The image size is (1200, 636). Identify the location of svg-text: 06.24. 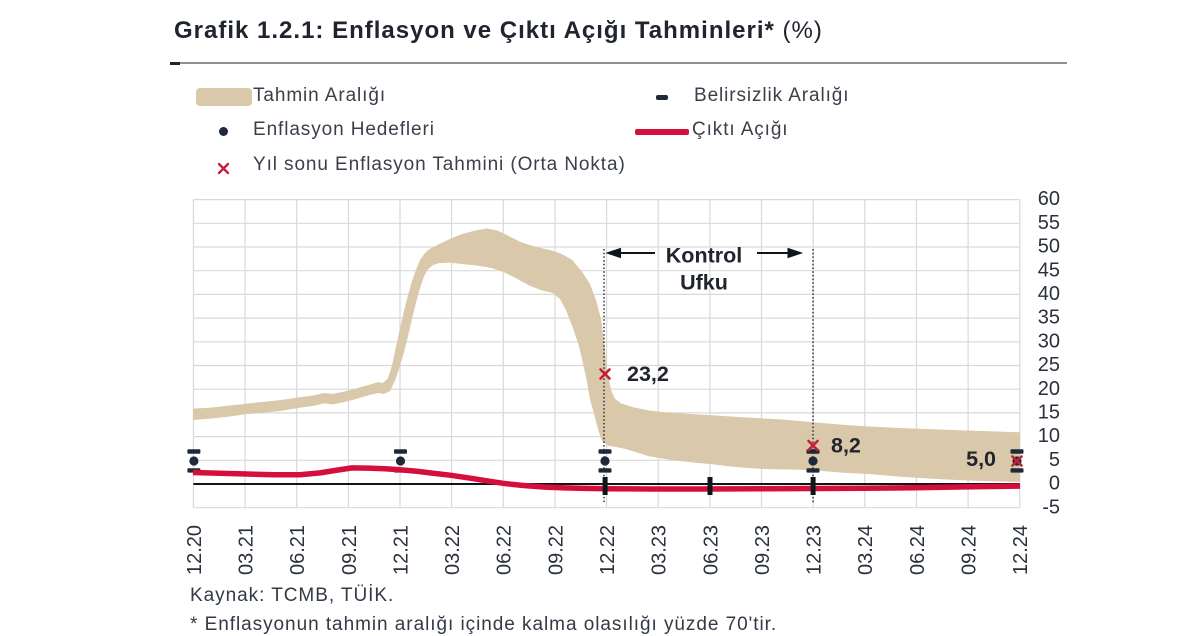
(918, 550).